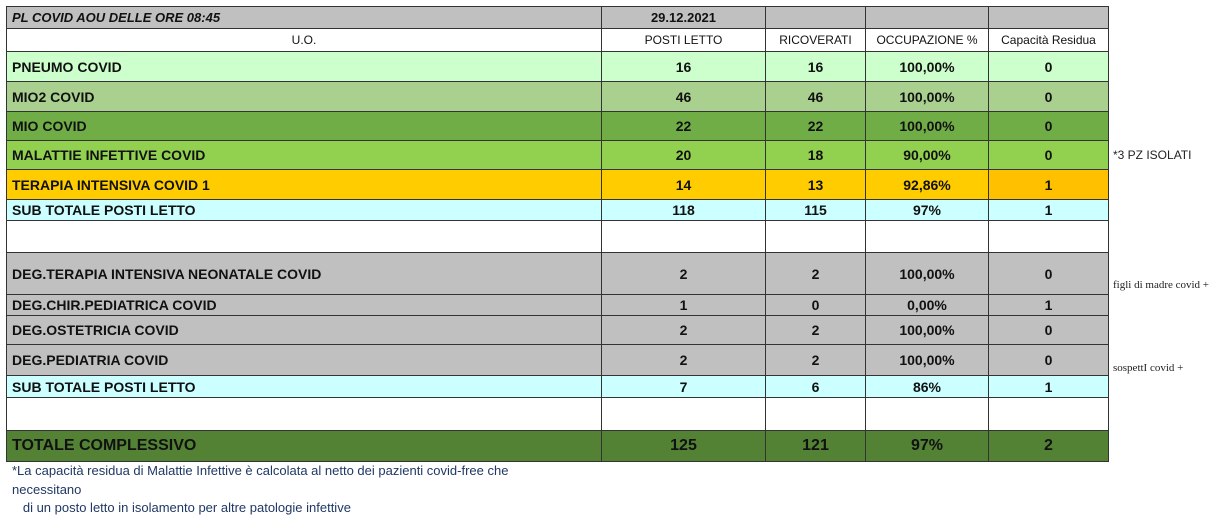  Describe the element at coordinates (683, 446) in the screenshot. I see `cell-posti: 125` at that location.